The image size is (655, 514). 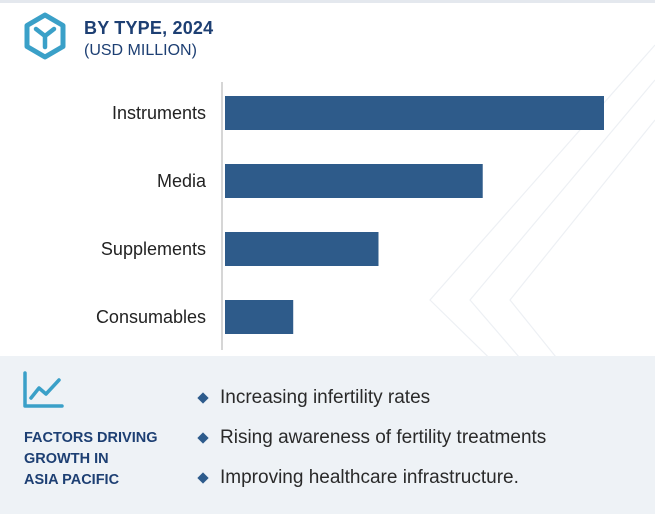 I want to click on bar-supplements, so click(x=302, y=249).